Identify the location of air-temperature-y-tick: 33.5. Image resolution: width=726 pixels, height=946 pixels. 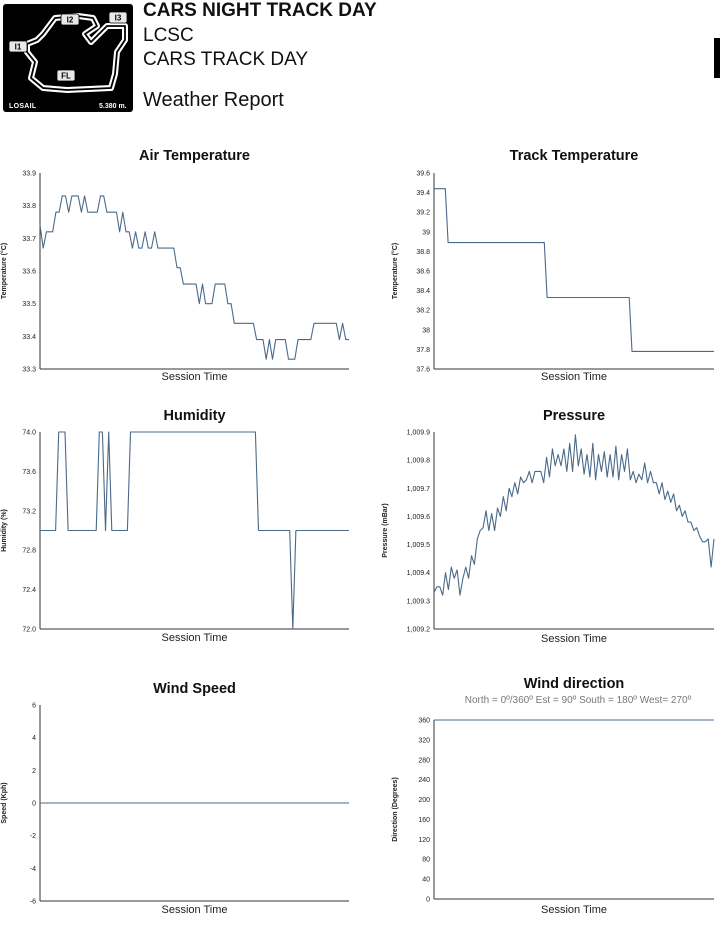
(29, 304).